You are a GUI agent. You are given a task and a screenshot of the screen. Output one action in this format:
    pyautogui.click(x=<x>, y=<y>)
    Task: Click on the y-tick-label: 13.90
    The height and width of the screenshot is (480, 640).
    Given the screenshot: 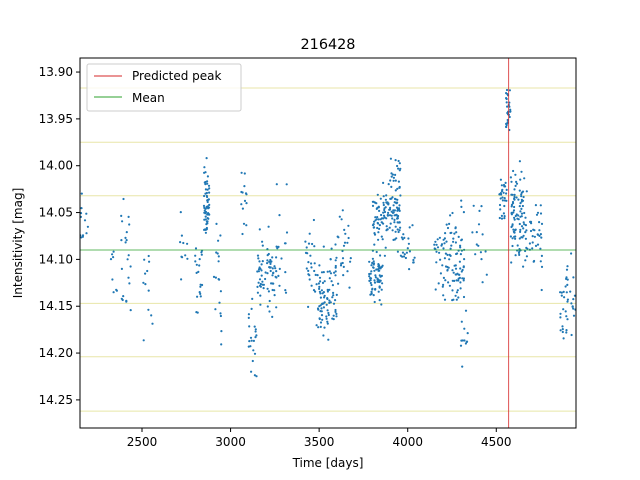 What is the action you would take?
    pyautogui.click(x=56, y=72)
    